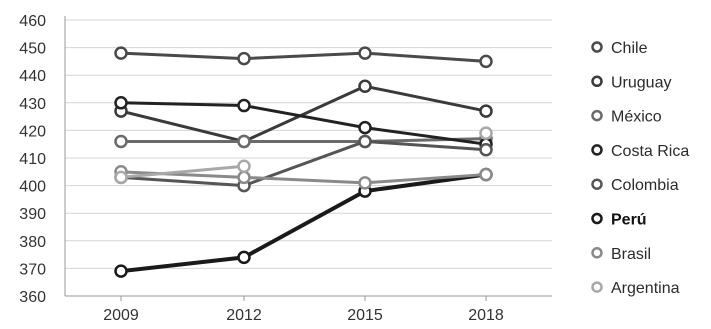 This screenshot has width=711, height=329. Describe the element at coordinates (32, 187) in the screenshot. I see `y-tick-label: 400` at that location.